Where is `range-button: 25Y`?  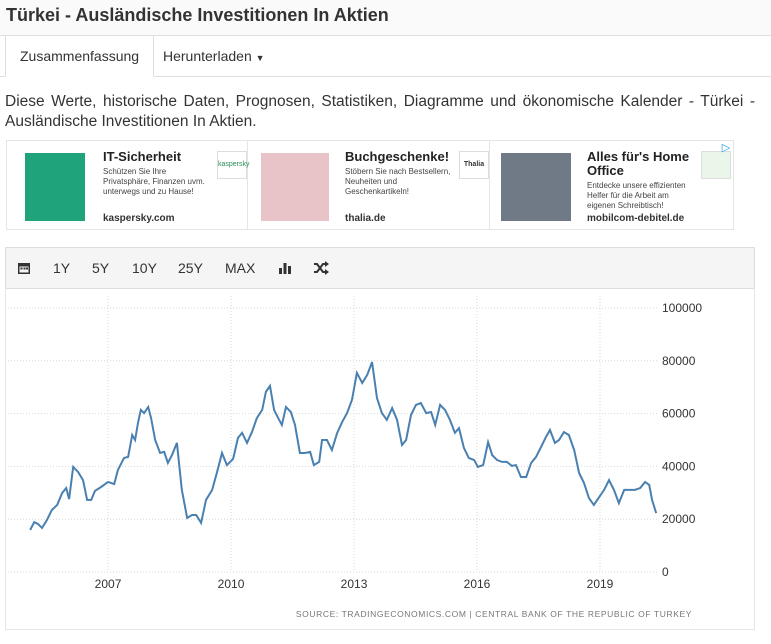
range-button: 25Y is located at coordinates (190, 268).